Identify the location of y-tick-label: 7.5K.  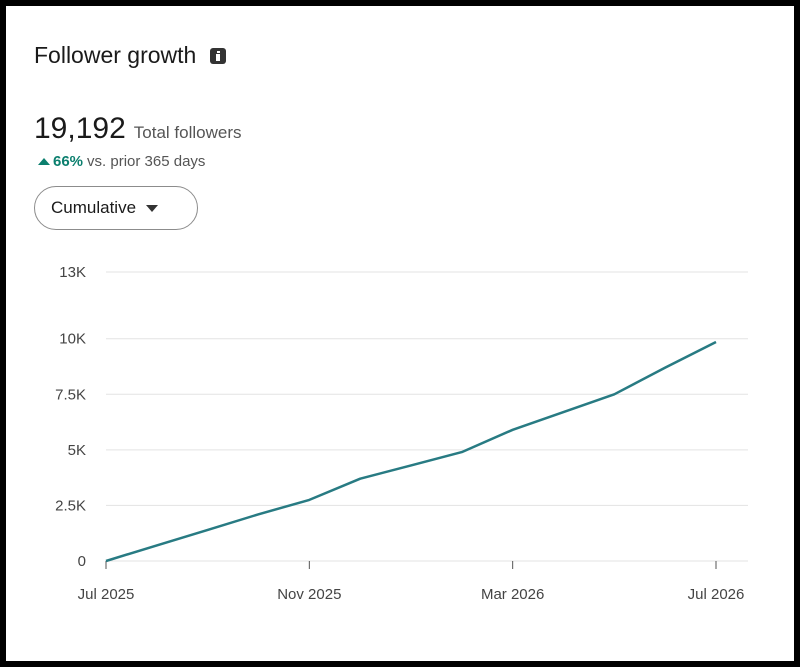
(70, 394).